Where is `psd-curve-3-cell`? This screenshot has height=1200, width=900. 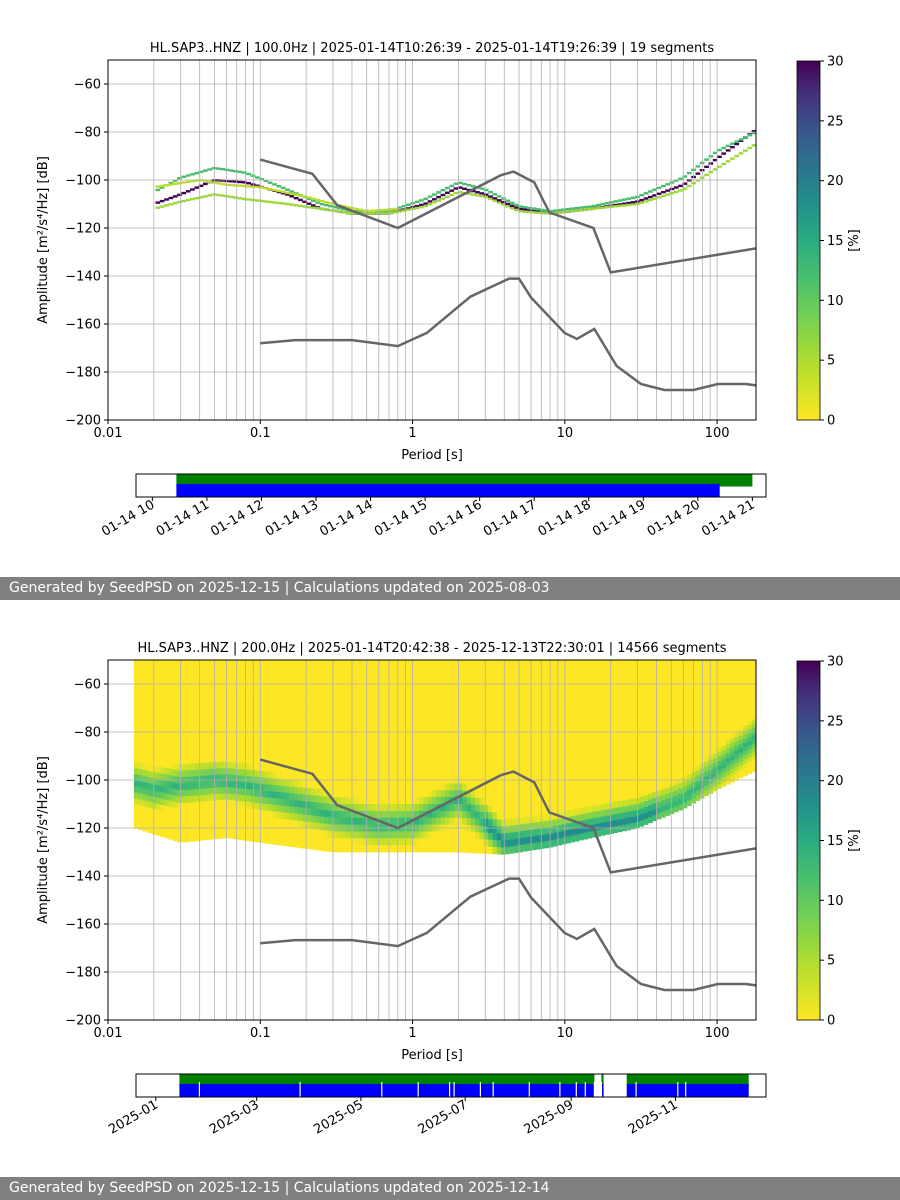
psd-curve-3-cell is located at coordinates (305, 196).